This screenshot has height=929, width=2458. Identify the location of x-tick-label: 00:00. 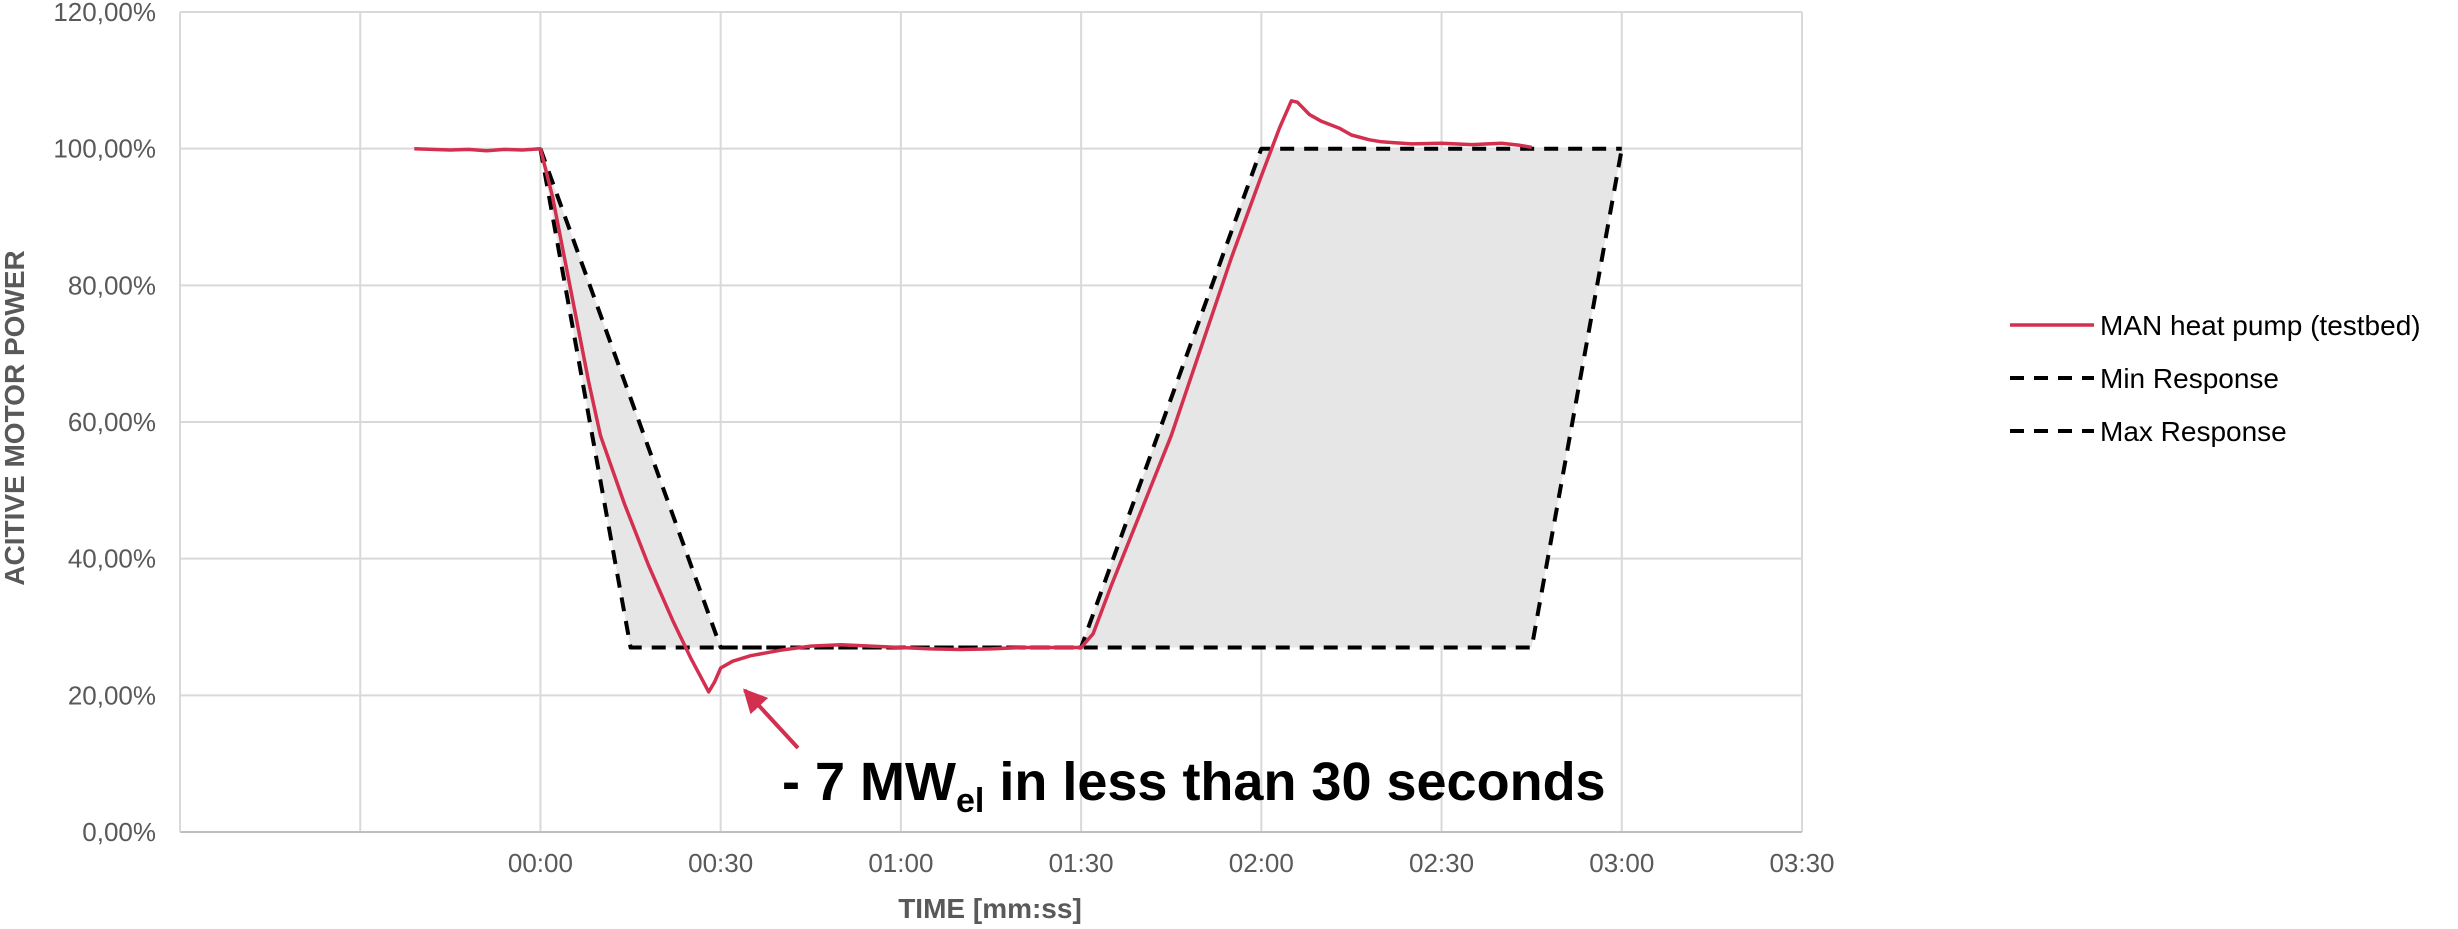
(540, 863).